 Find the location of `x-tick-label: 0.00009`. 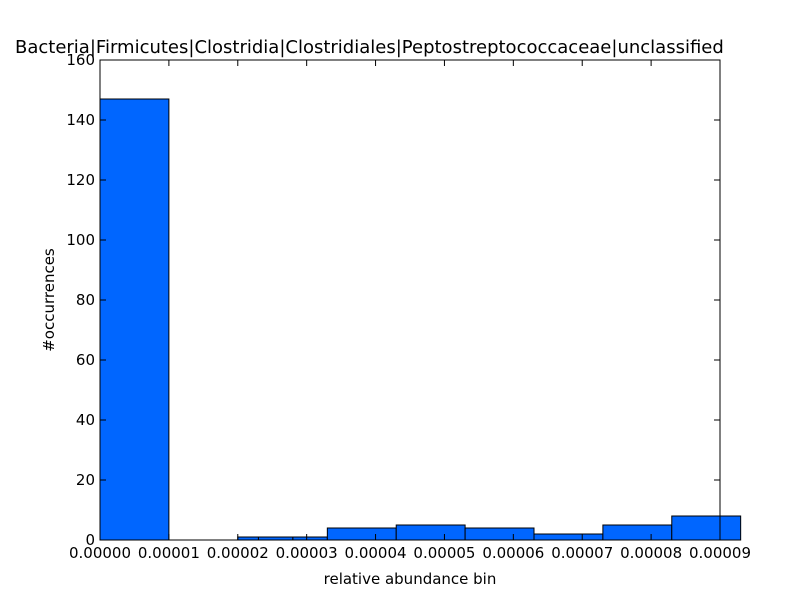

x-tick-label: 0.00009 is located at coordinates (720, 553).